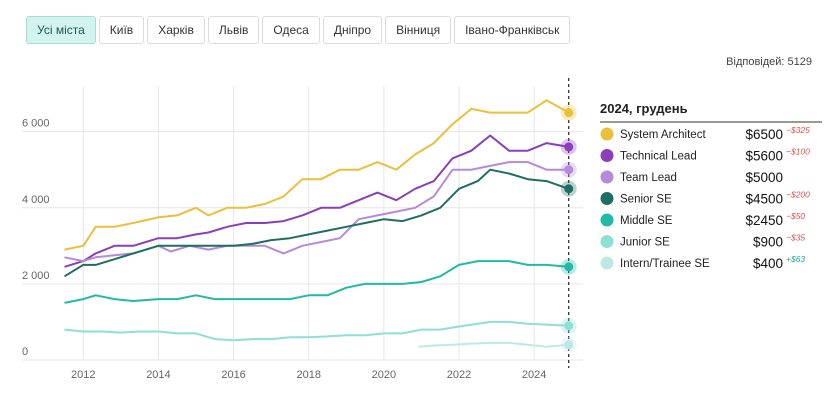  What do you see at coordinates (798, 195) in the screenshot?
I see `legend-delta-3: −$200` at bounding box center [798, 195].